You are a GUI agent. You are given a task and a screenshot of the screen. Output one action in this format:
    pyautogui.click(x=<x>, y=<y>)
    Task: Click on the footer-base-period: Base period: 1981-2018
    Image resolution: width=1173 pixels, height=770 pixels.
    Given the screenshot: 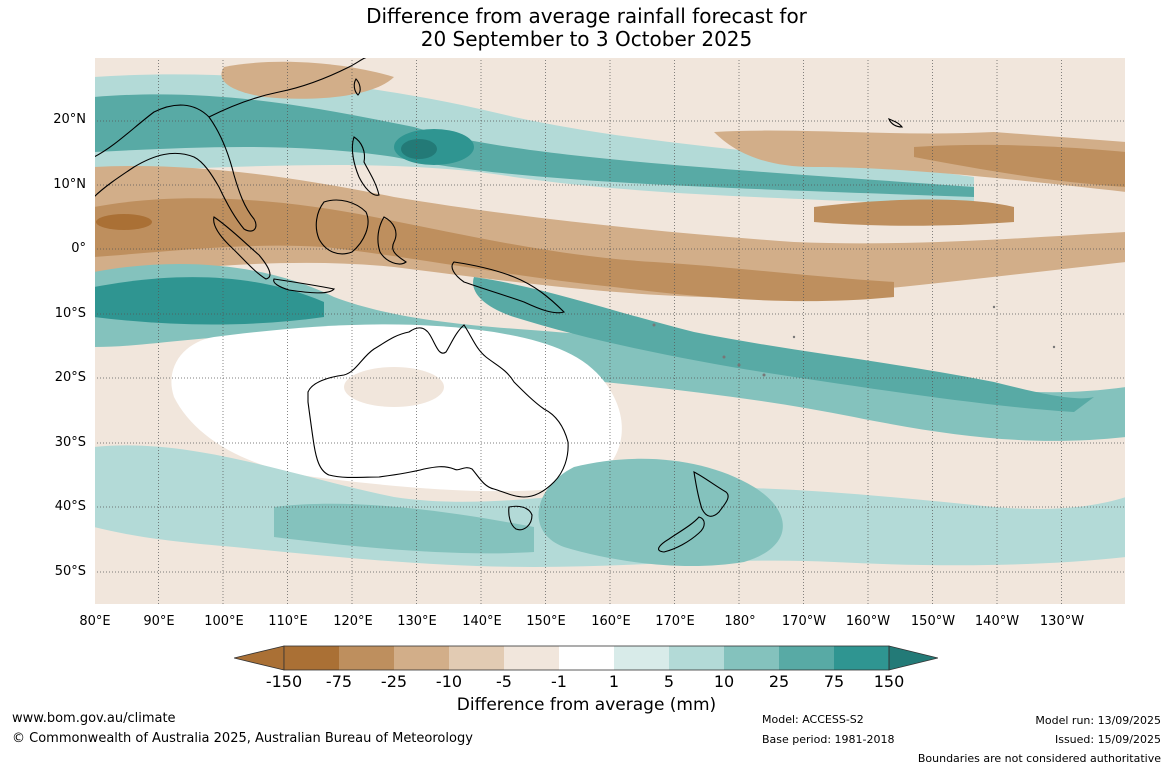 What is the action you would take?
    pyautogui.click(x=828, y=739)
    